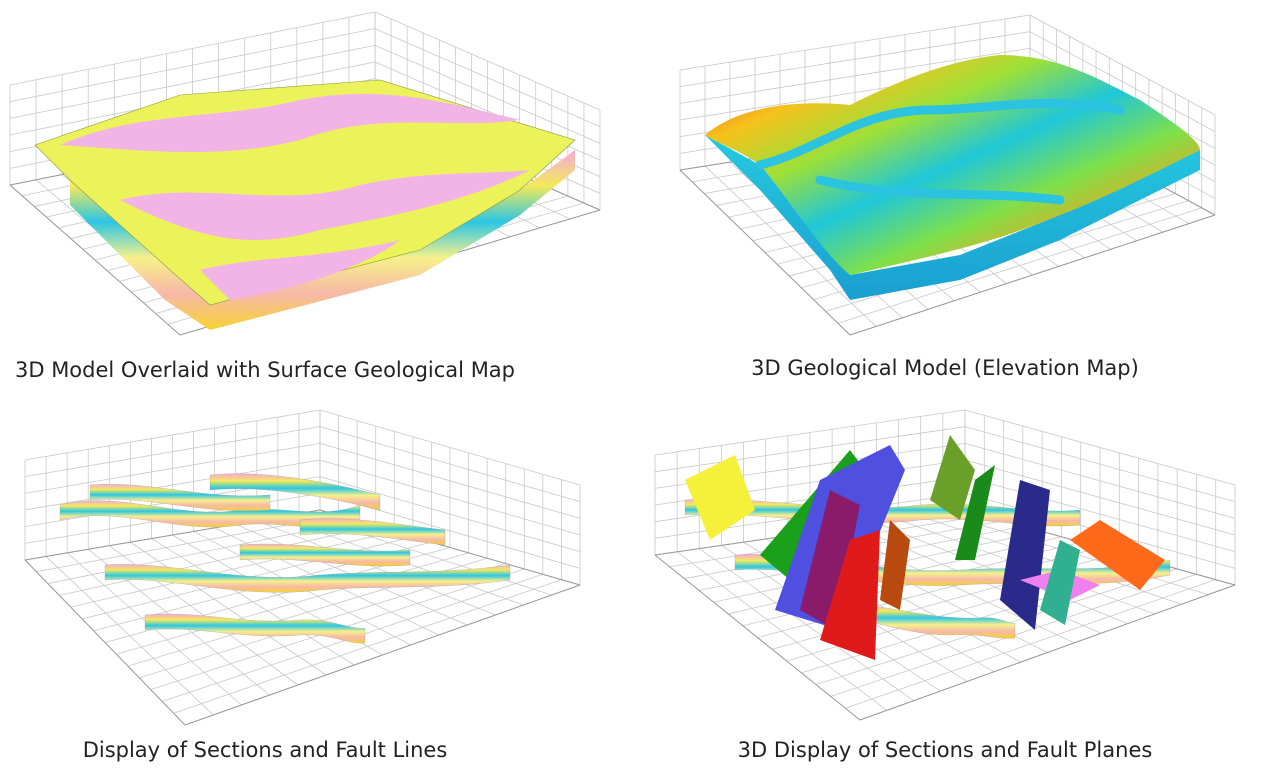 This screenshot has width=1268, height=780. Describe the element at coordinates (945, 368) in the screenshot. I see `caption: 3D Geological Model (Elevation Map)` at that location.